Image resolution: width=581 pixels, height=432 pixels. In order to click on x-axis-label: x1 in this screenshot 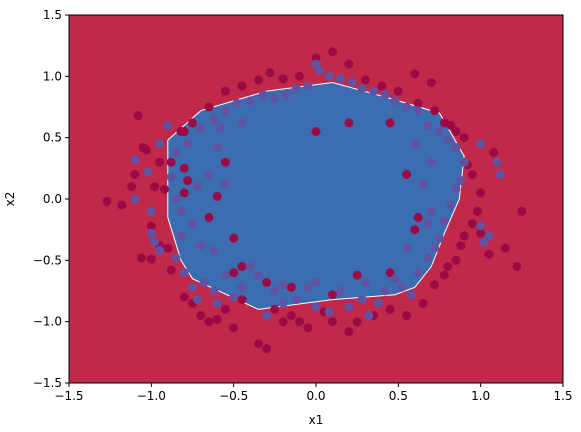, I will do `click(316, 420)`.